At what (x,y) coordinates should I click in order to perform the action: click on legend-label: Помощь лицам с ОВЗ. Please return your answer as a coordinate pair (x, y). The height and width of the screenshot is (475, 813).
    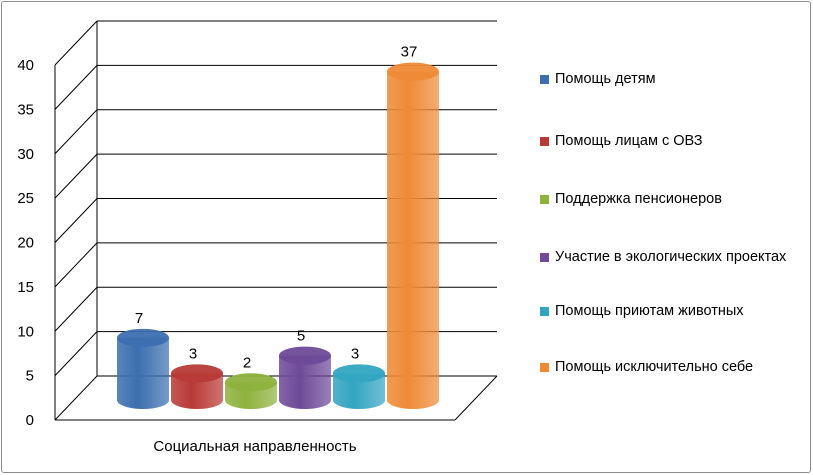
    Looking at the image, I should click on (629, 141).